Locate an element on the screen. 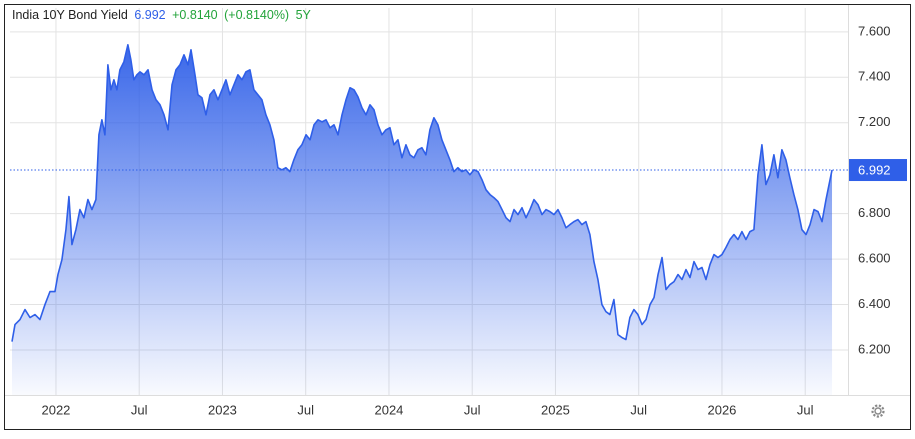 The image size is (915, 439). x-tick-label: 2023 is located at coordinates (222, 409).